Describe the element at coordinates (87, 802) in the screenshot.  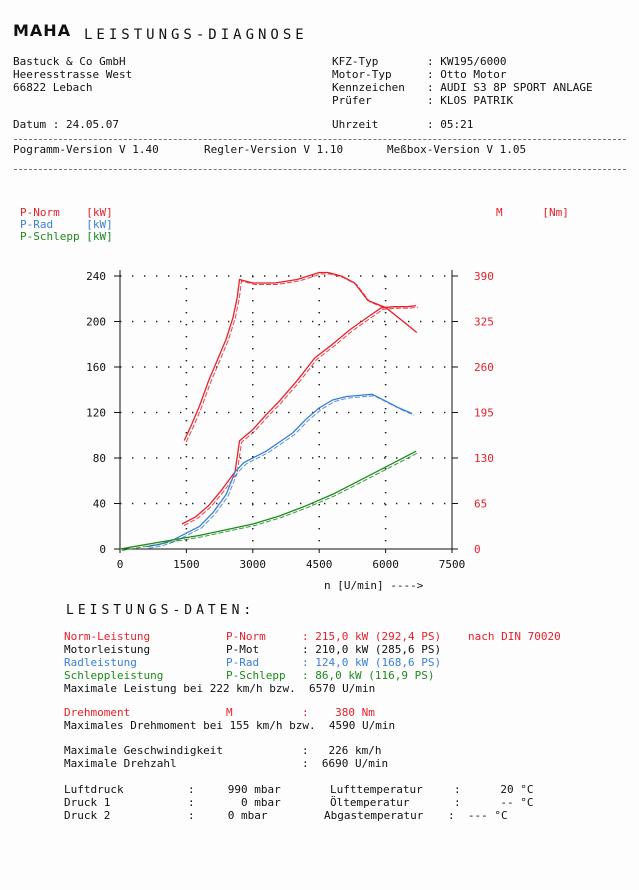
I see `pressure1-label: Druck 1` at that location.